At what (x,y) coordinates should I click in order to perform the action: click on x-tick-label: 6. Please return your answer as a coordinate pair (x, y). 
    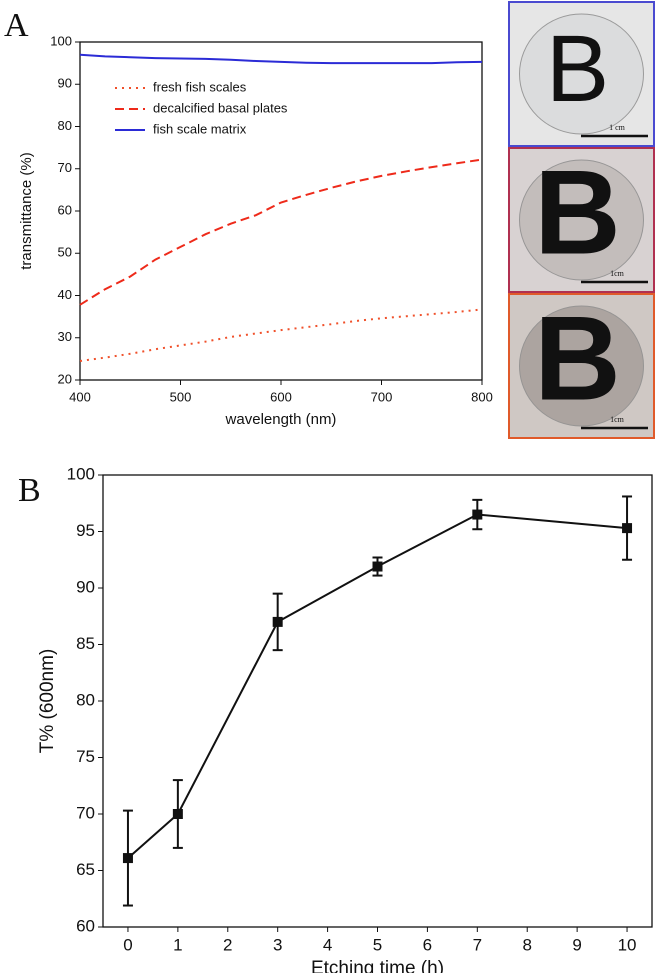
    Looking at the image, I should click on (427, 945).